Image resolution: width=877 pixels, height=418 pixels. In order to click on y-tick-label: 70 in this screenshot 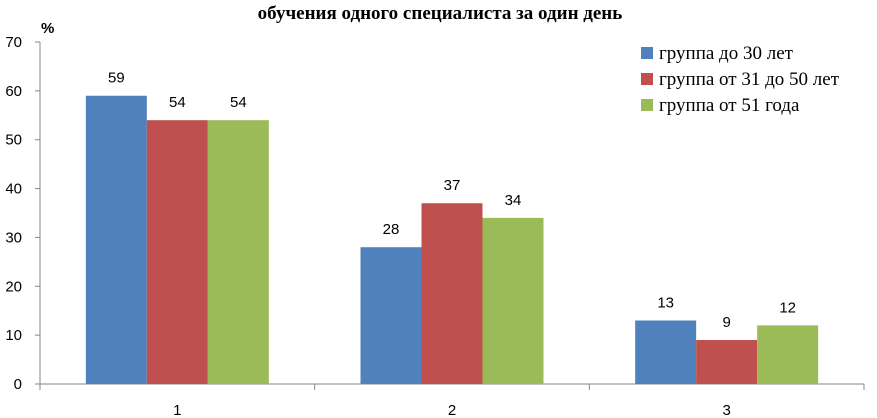, I will do `click(13, 42)`.